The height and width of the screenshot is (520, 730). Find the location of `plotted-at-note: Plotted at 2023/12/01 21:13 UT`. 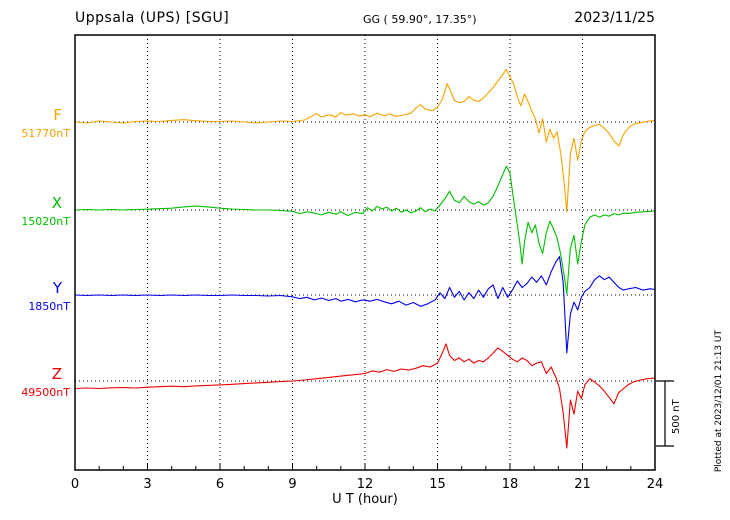

plotted-at-note: Plotted at 2023/12/01 21:13 UT is located at coordinates (719, 400).